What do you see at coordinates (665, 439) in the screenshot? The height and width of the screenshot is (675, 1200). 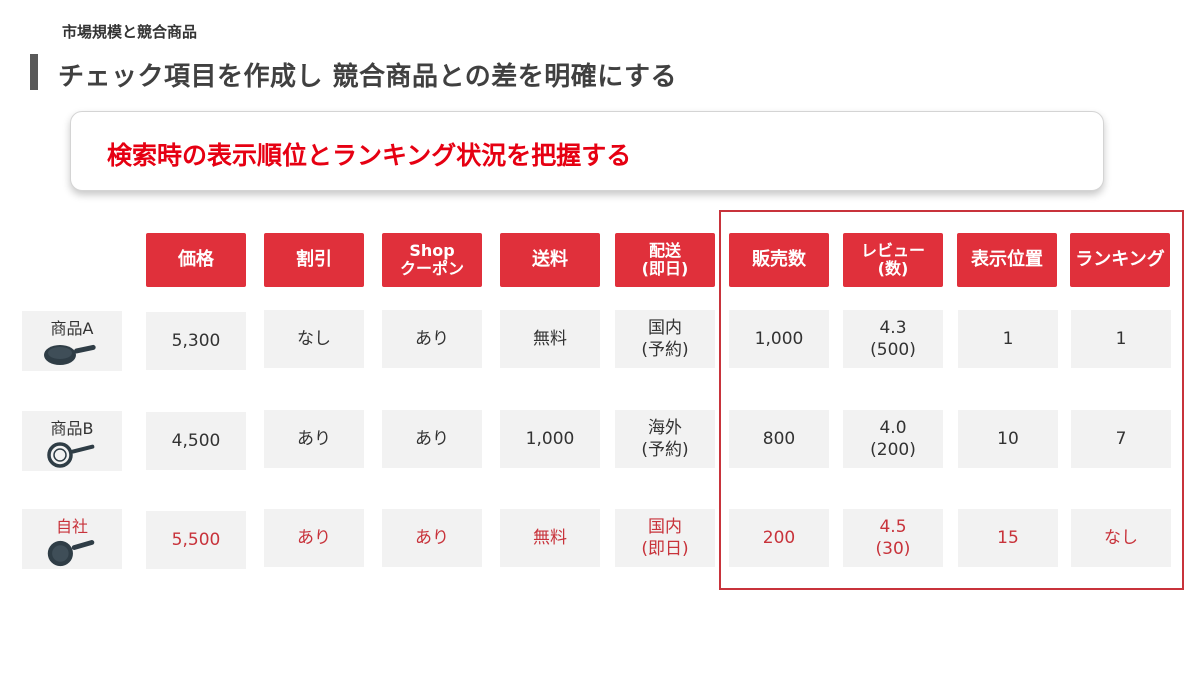 I see `table-cell: 海外 (予約)` at bounding box center [665, 439].